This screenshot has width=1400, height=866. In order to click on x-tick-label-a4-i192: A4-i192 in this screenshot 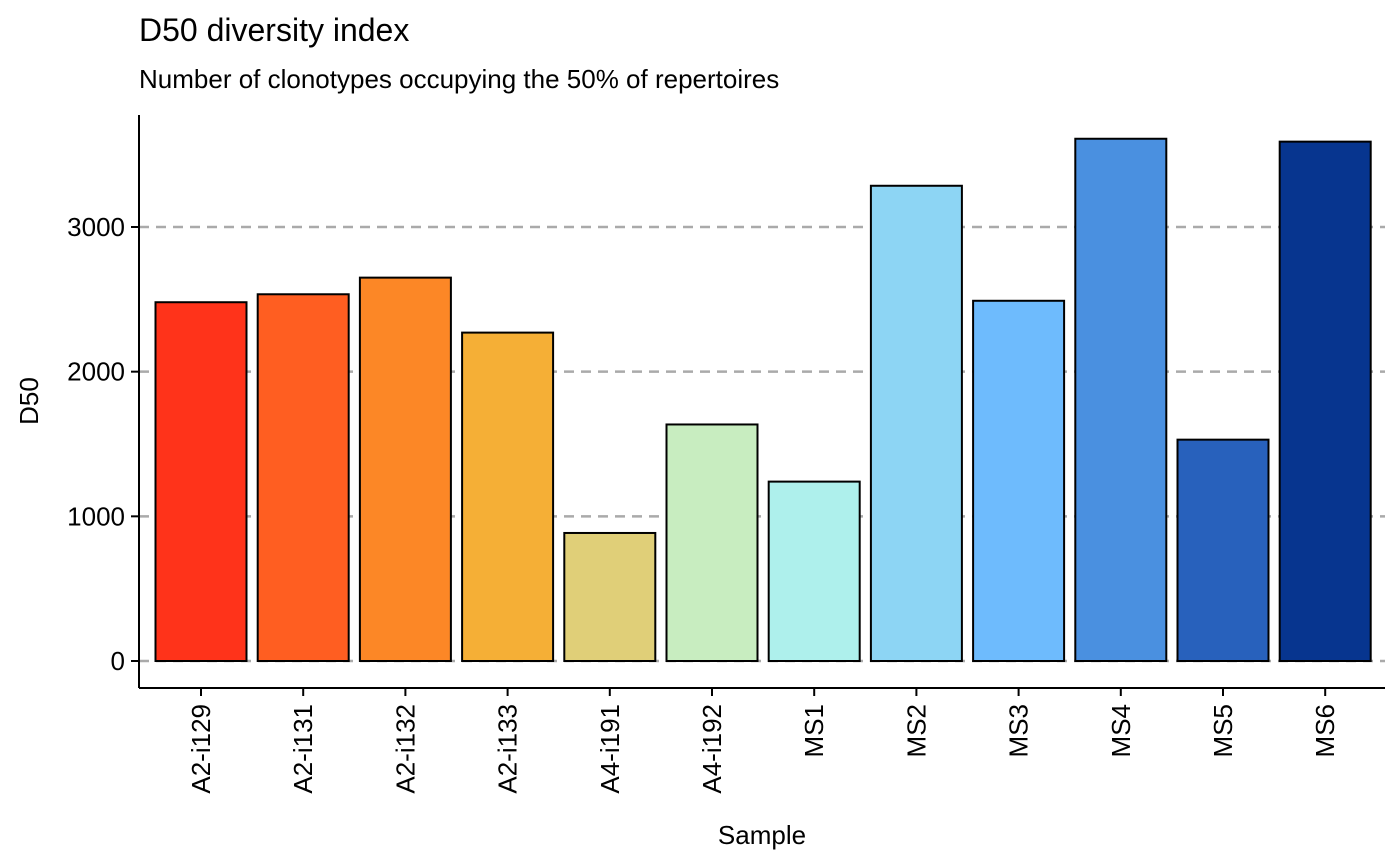, I will do `click(712, 749)`.